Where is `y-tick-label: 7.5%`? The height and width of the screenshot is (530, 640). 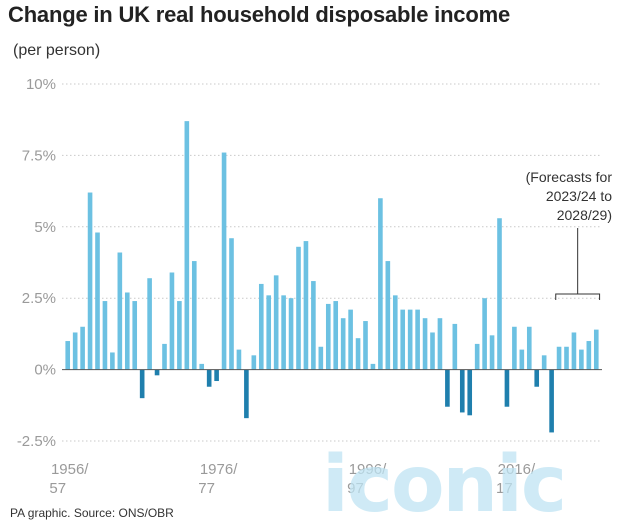 y-tick-label: 7.5% is located at coordinates (39, 155).